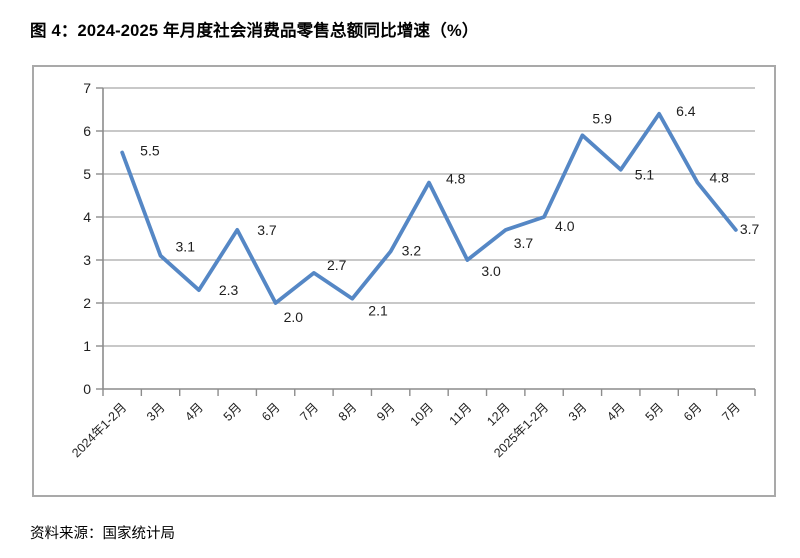 The width and height of the screenshot is (800, 558). What do you see at coordinates (294, 317) in the screenshot?
I see `data-label: 2.0` at bounding box center [294, 317].